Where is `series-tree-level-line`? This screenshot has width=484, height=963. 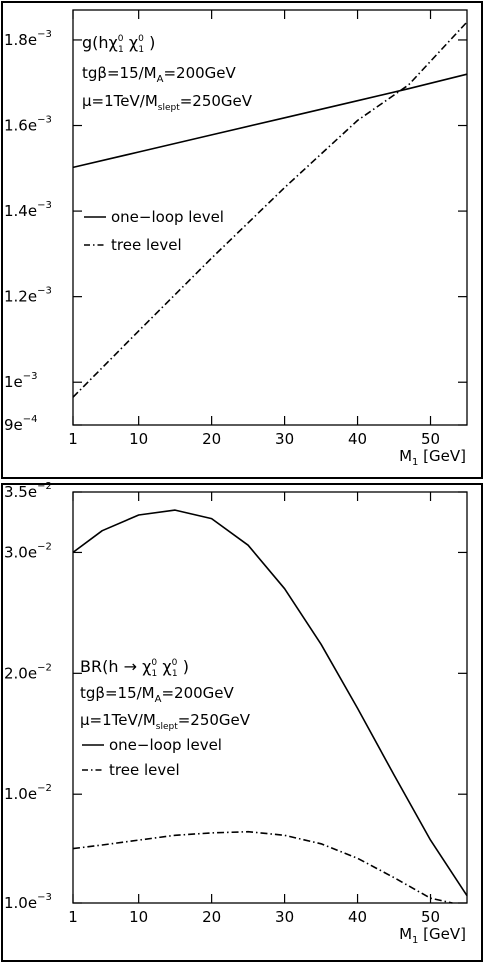 series-tree-level-line is located at coordinates (262, 867).